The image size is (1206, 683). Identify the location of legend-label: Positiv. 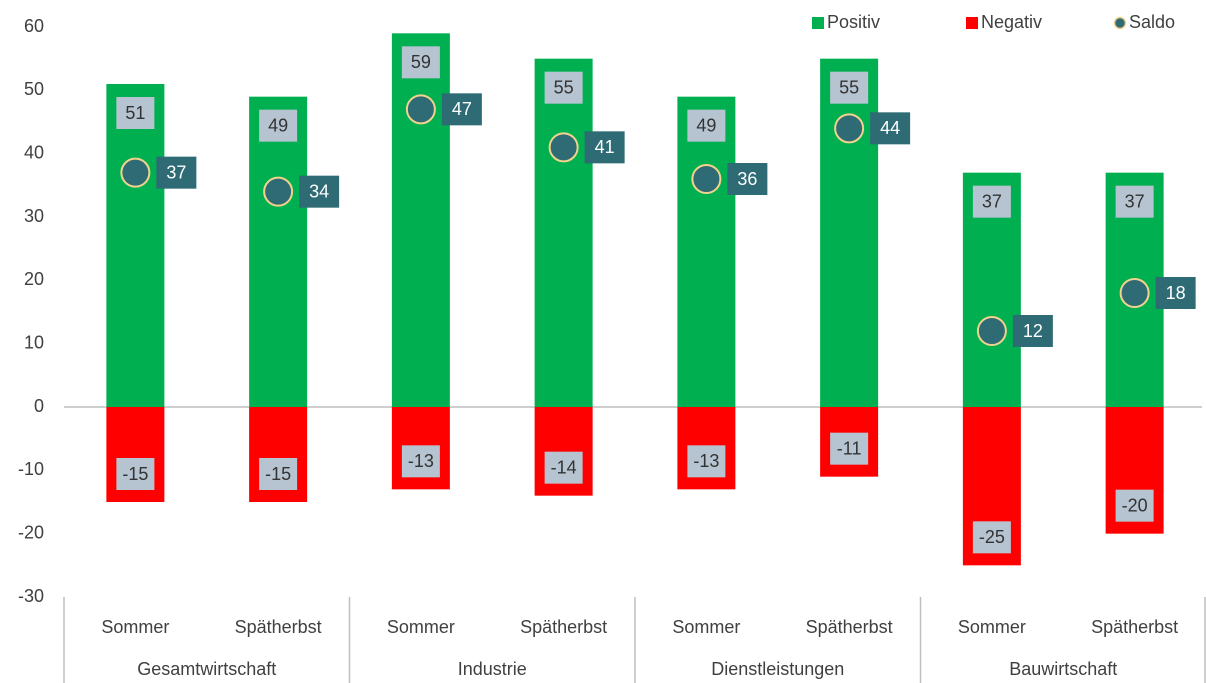
(853, 22).